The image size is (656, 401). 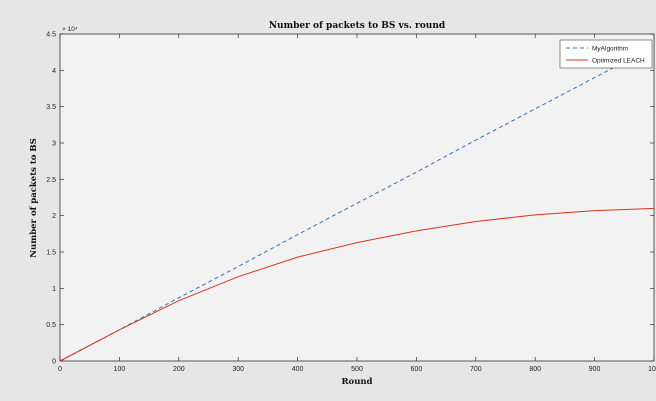 I want to click on x-tick-label: 400, so click(x=298, y=369).